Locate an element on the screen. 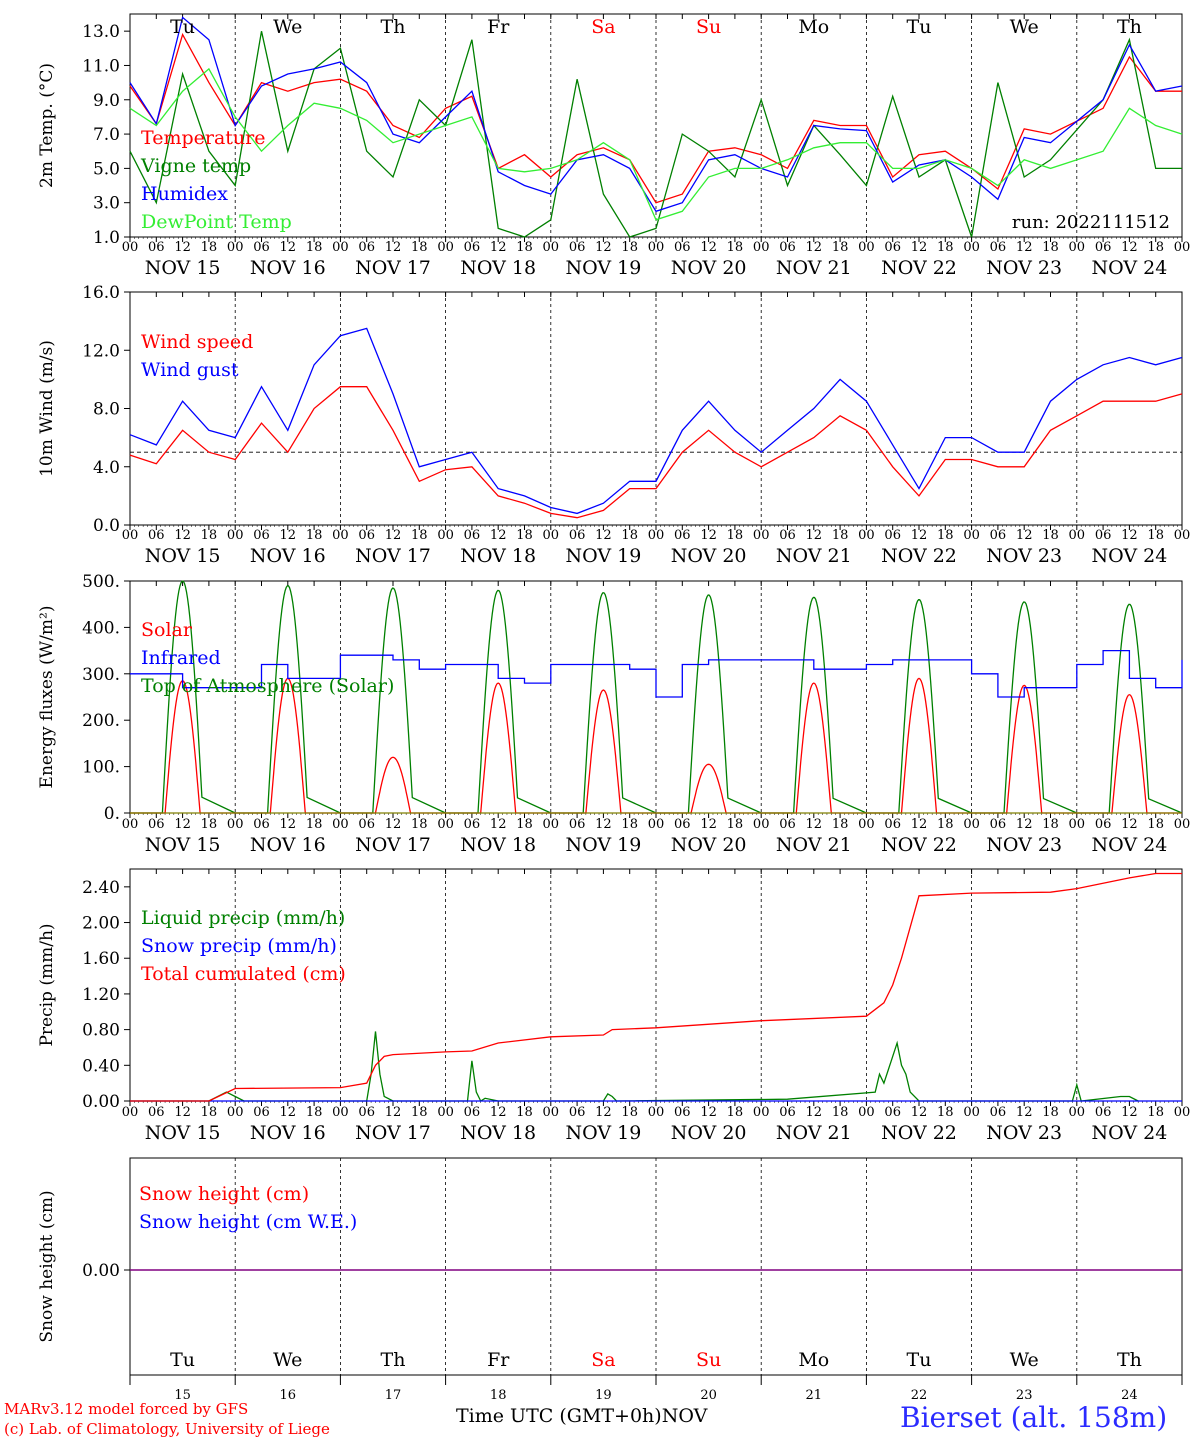 Image resolution: width=1194 pixels, height=1440 pixels. time-axis-label: Time UTC (GMT+0h) is located at coordinates (559, 1416).